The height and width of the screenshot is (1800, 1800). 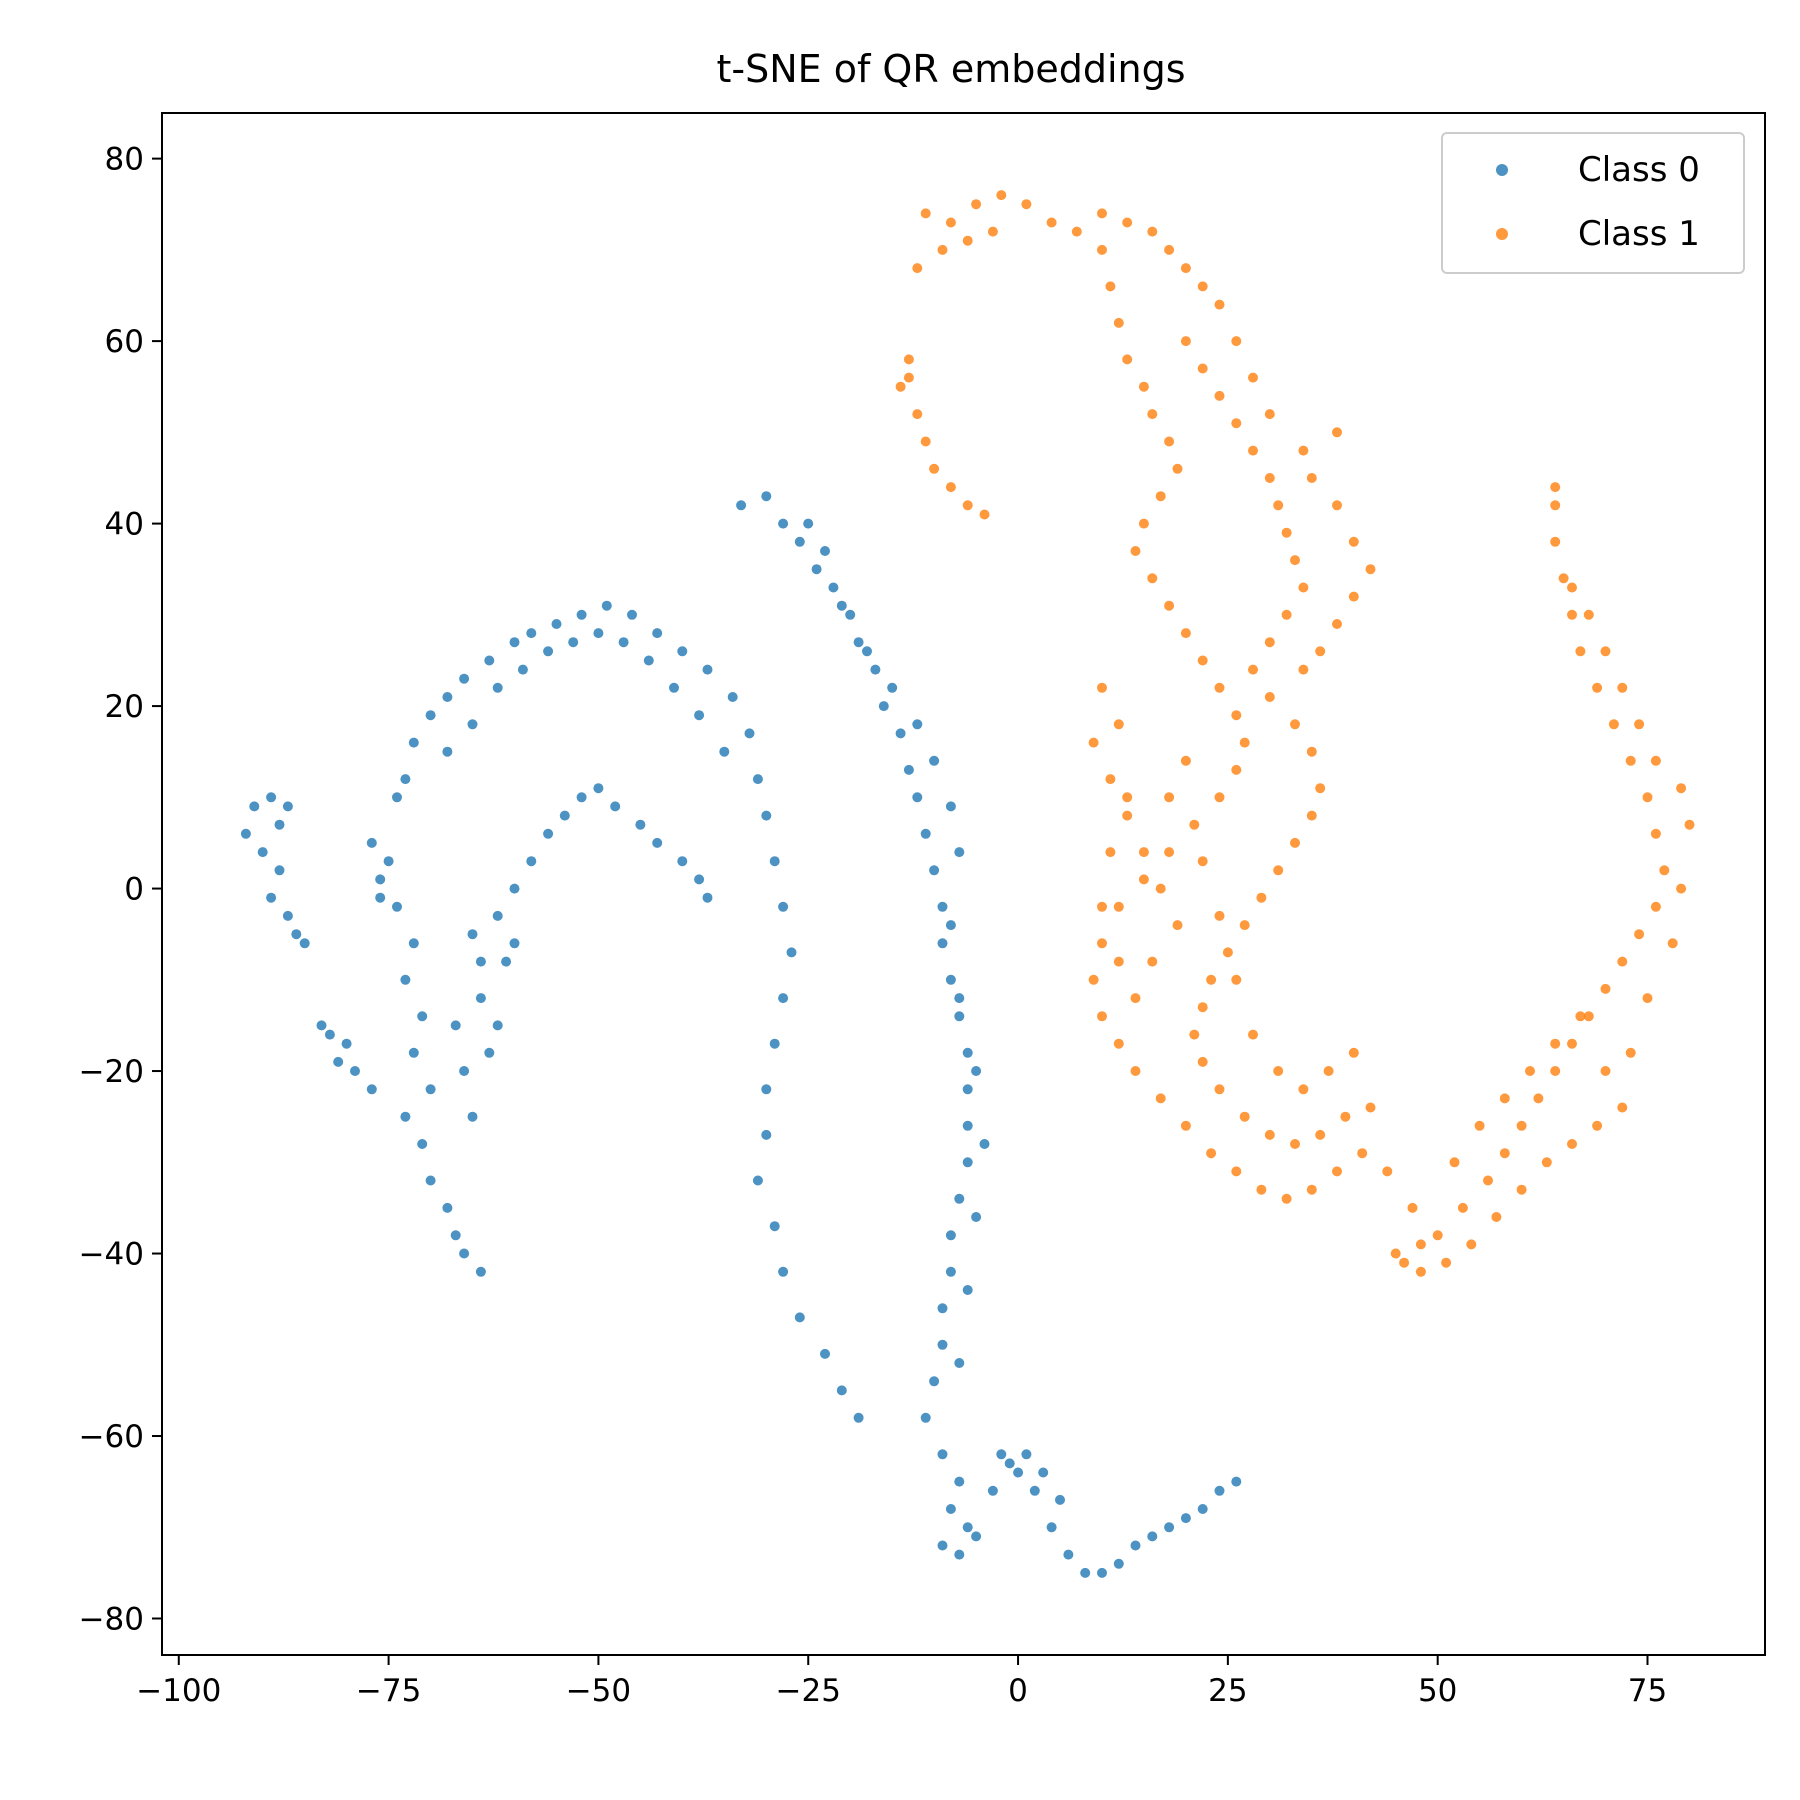 I want to click on legend-box, so click(x=1593, y=203).